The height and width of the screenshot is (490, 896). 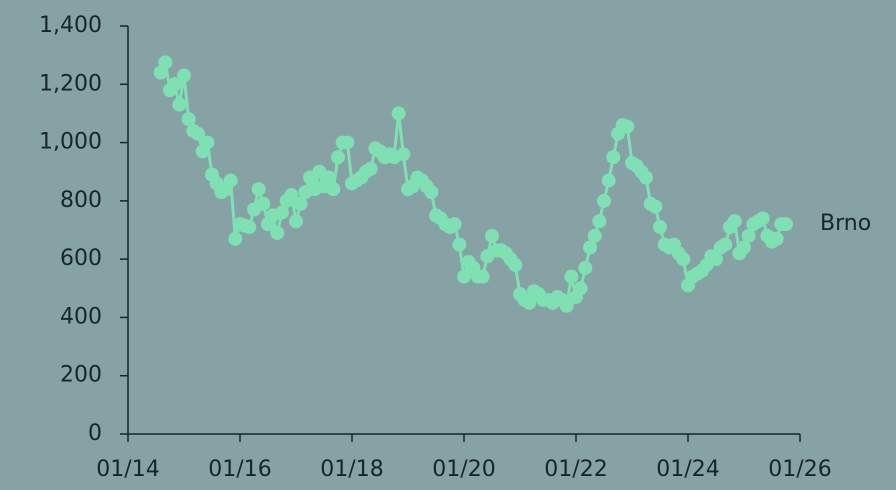 I want to click on y-tick-label: 400, so click(x=81, y=316).